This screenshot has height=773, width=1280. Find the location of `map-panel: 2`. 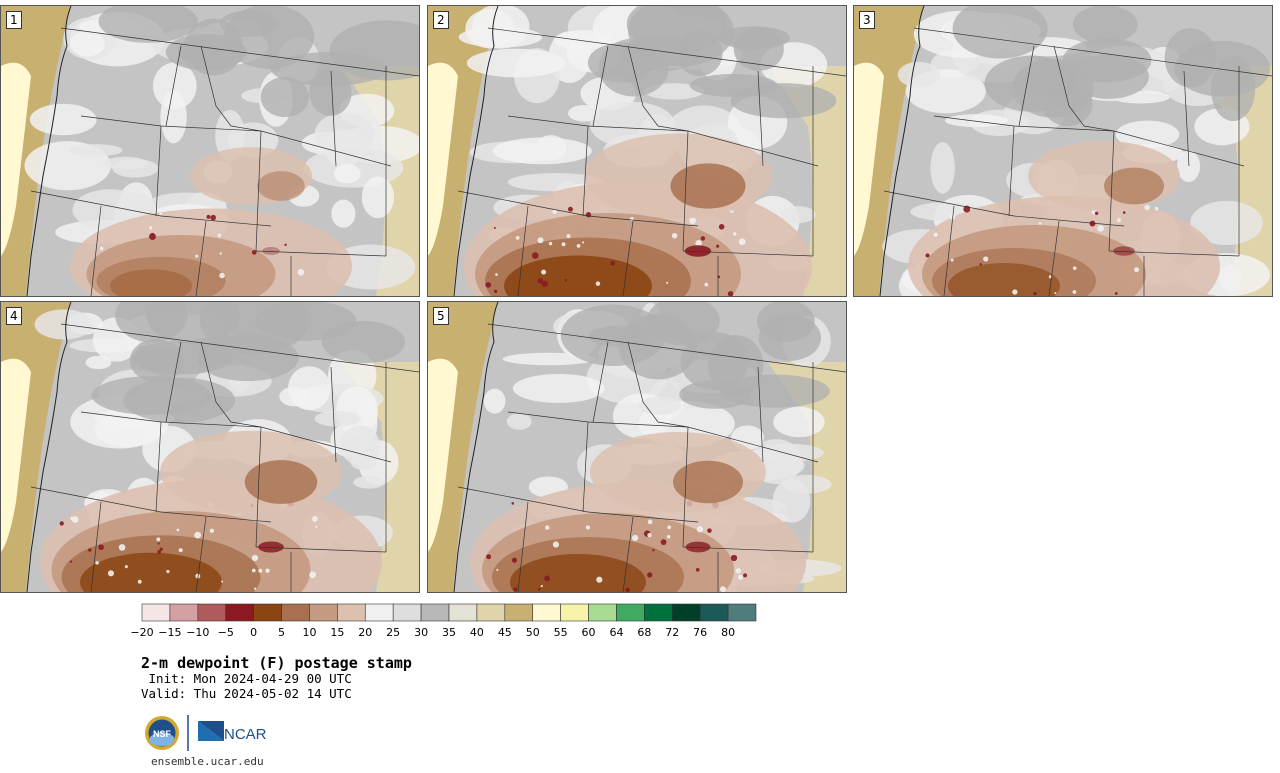

map-panel: 2 is located at coordinates (637, 151).